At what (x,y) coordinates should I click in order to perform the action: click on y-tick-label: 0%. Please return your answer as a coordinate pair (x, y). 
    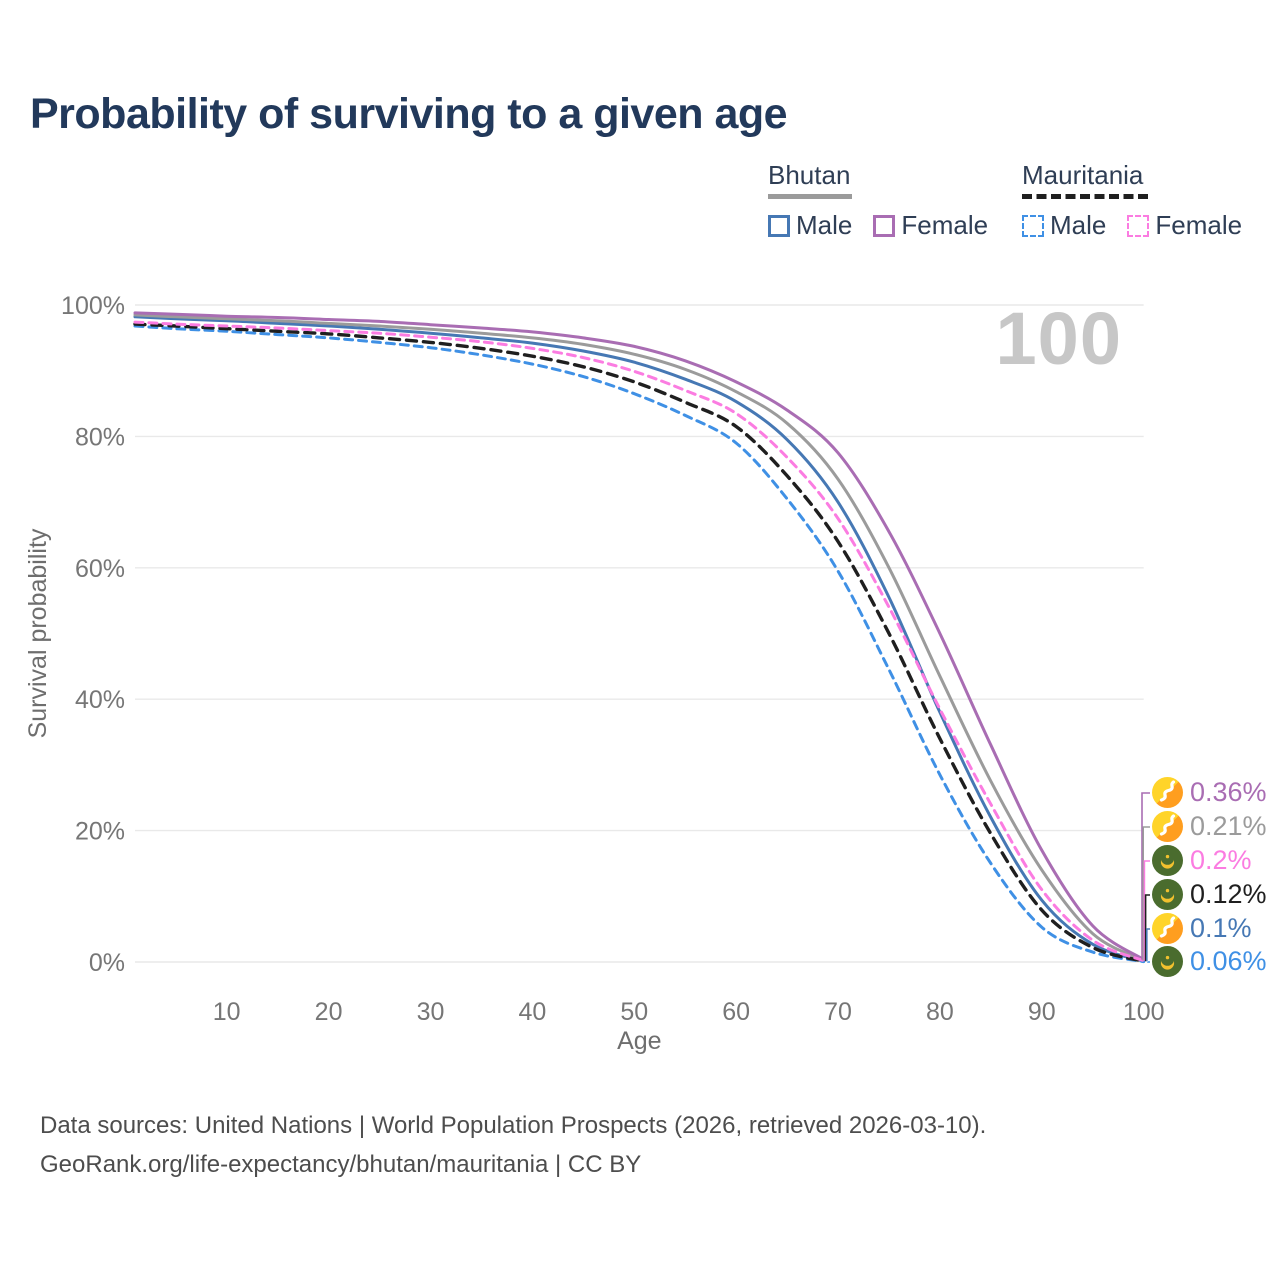
    Looking at the image, I should click on (107, 963).